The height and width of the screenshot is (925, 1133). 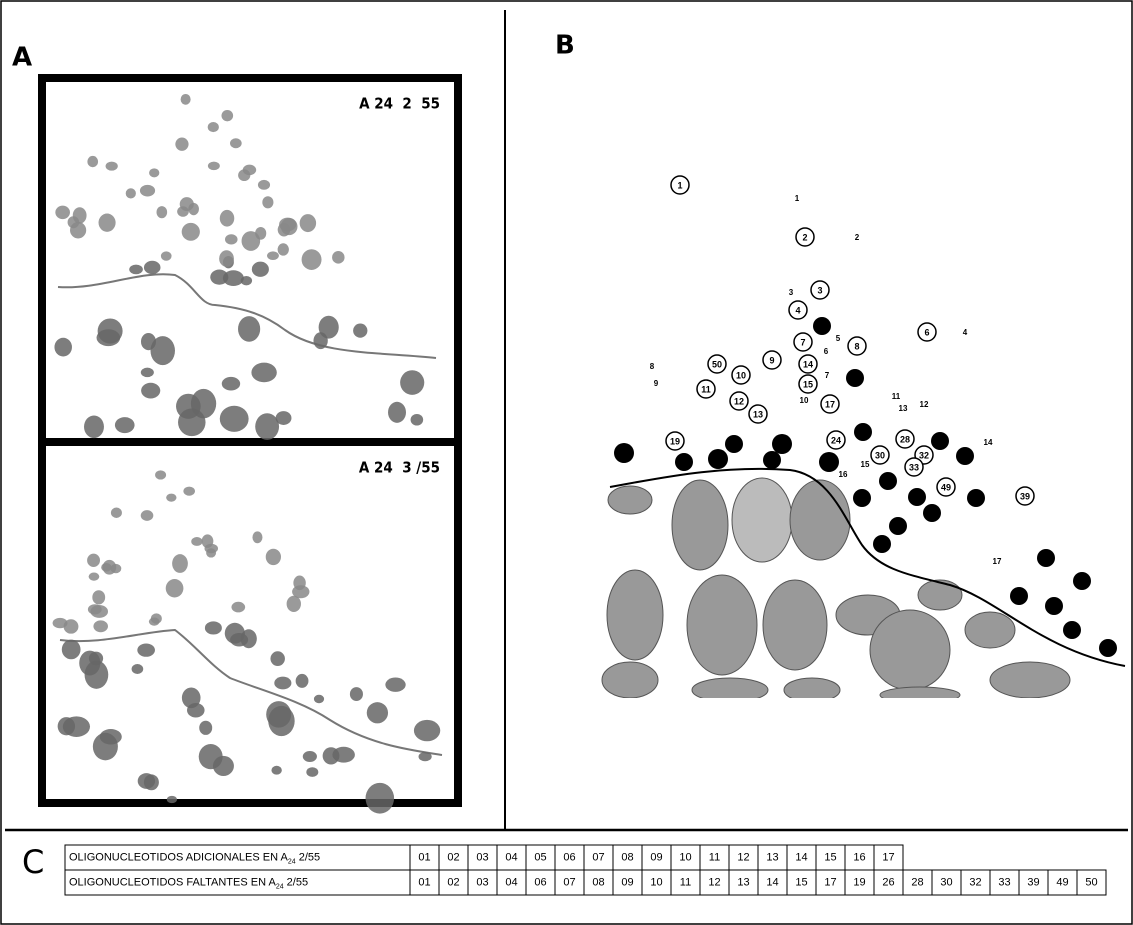 What do you see at coordinates (540, 857) in the screenshot?
I see `cell-text: 05` at bounding box center [540, 857].